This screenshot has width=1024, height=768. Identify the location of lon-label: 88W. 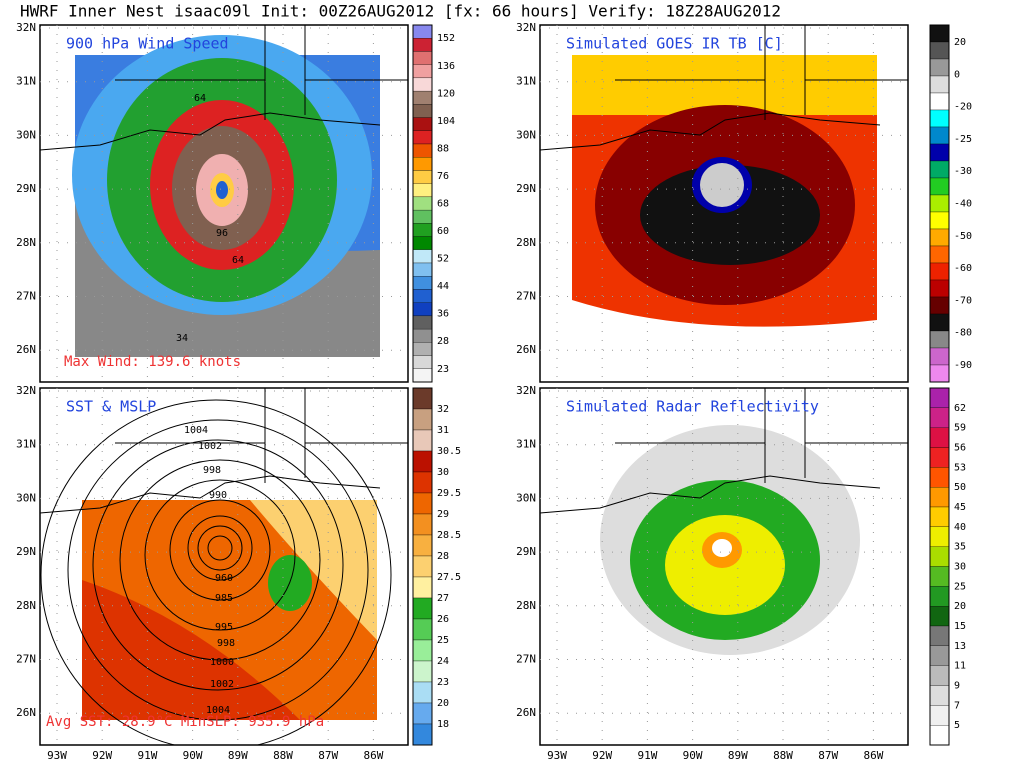
(783, 755).